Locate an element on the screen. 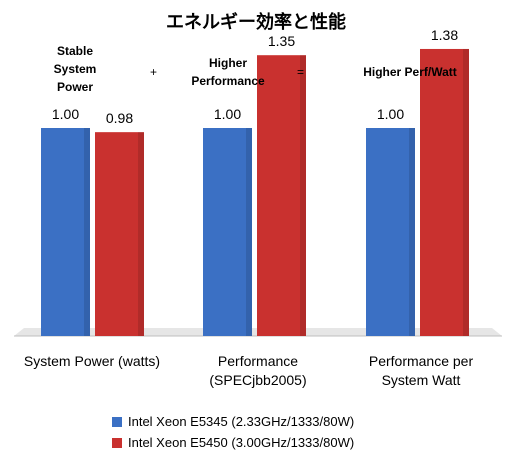 The image size is (512, 459). category-label-performance: Performance (SPECjbb2005) is located at coordinates (258, 371).